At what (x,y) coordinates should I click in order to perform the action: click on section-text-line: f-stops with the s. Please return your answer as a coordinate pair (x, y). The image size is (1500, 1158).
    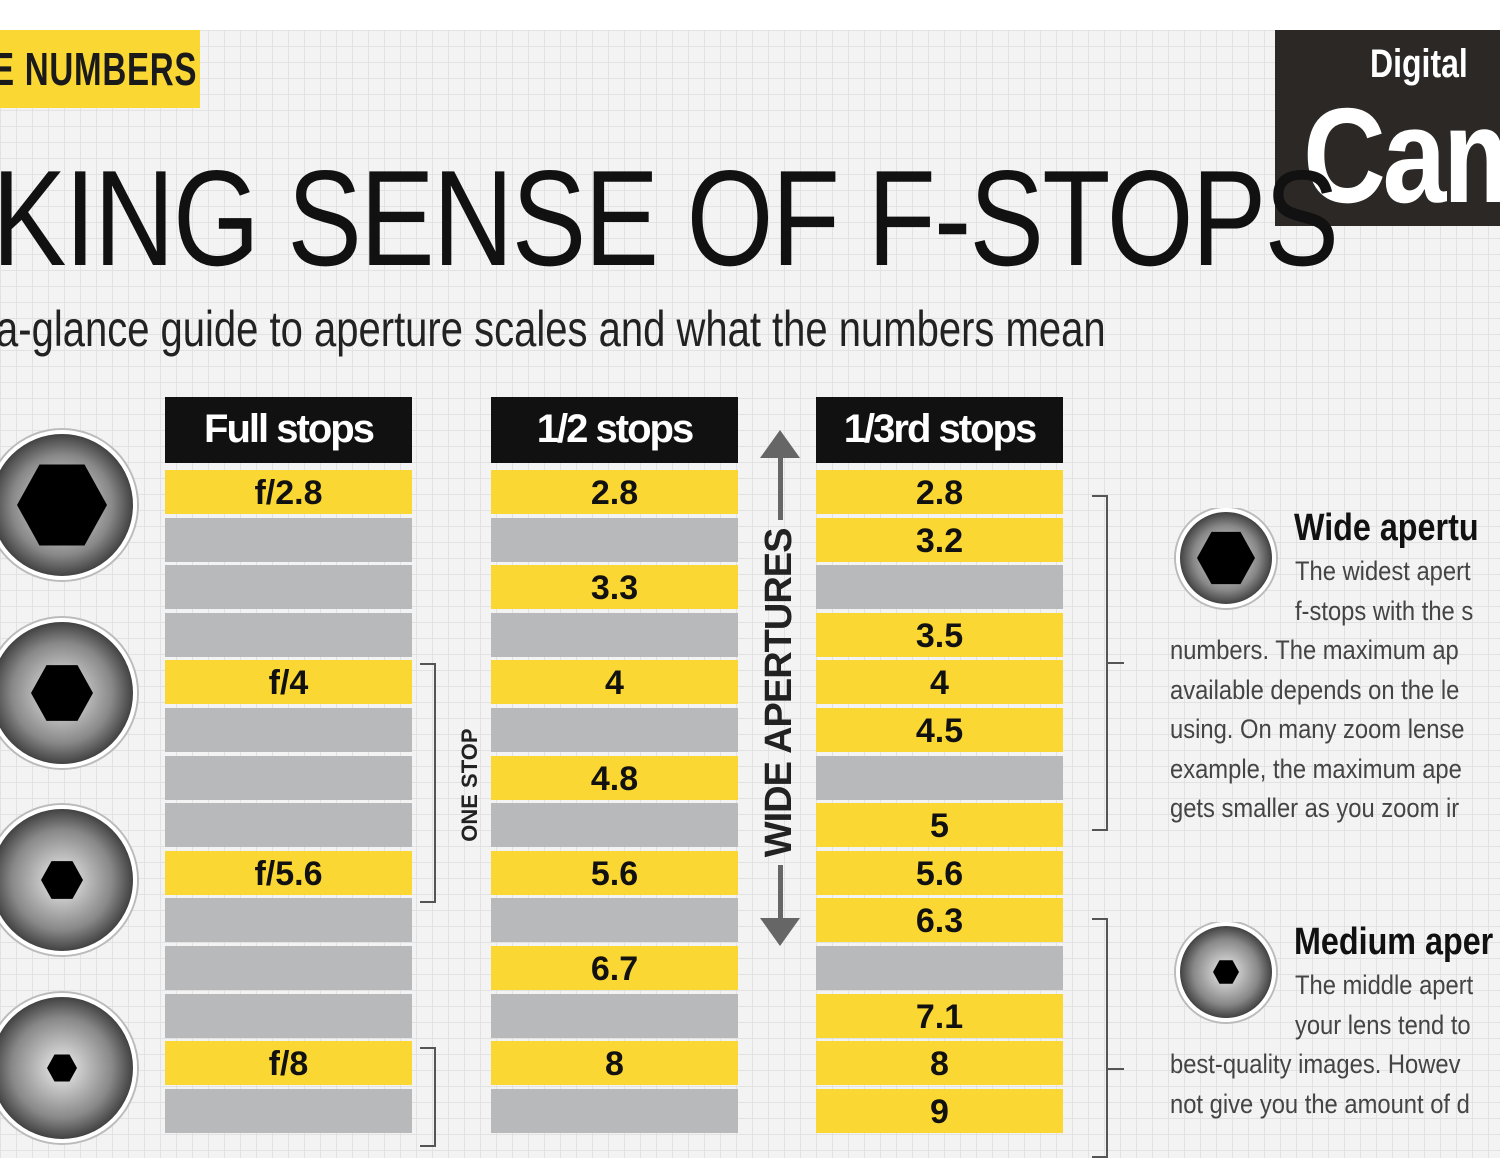
    Looking at the image, I should click on (1384, 610).